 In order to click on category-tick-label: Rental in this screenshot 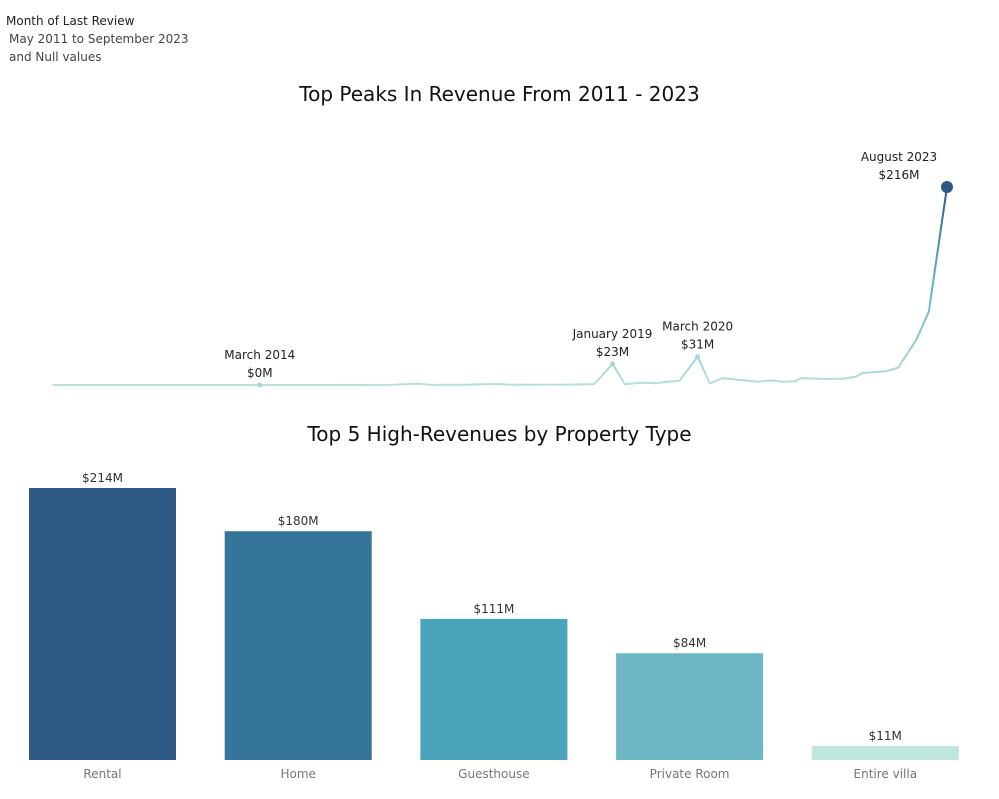, I will do `click(102, 774)`.